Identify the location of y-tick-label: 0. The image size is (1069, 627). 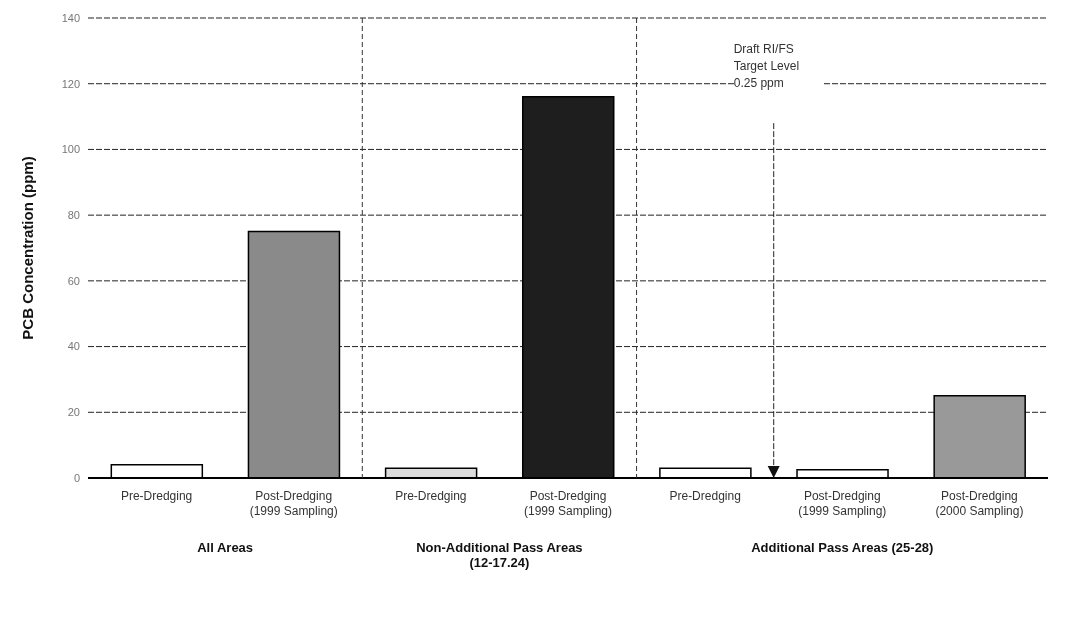
(76, 477).